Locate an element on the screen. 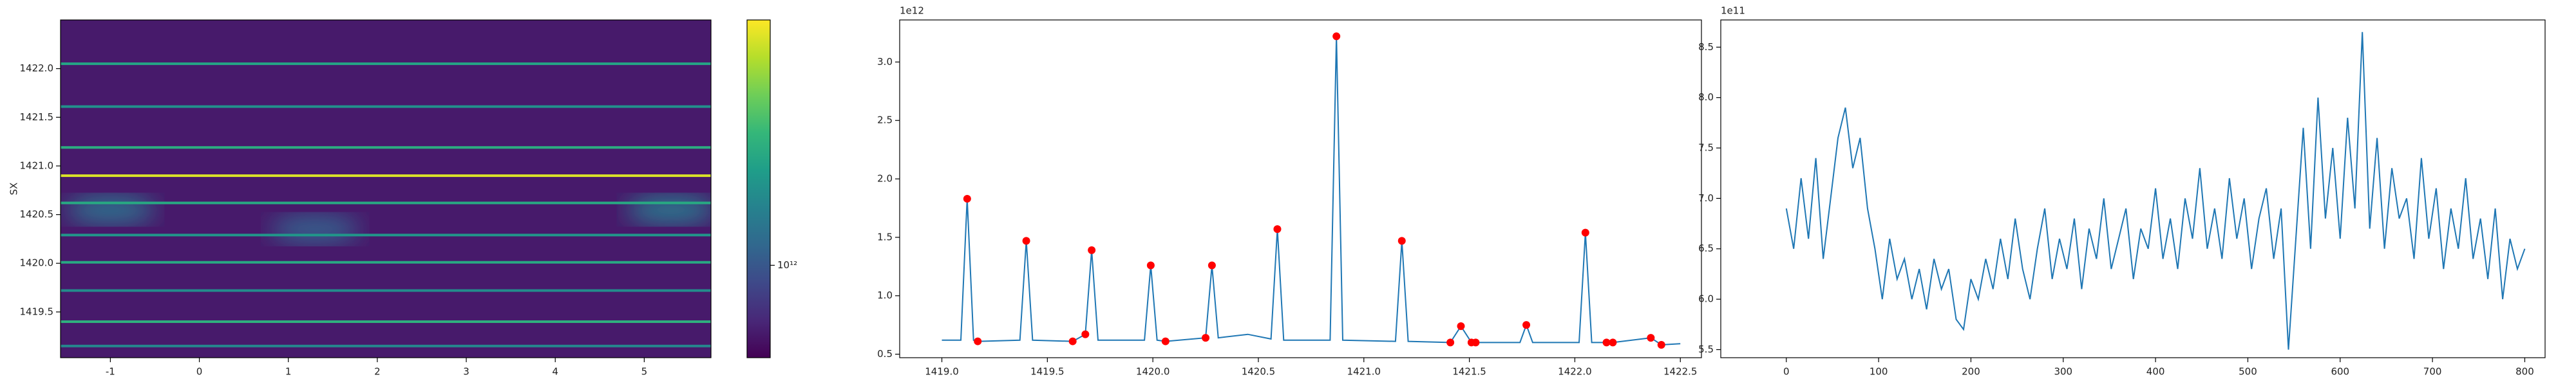  y-tick-label: 1421.5 is located at coordinates (37, 117).